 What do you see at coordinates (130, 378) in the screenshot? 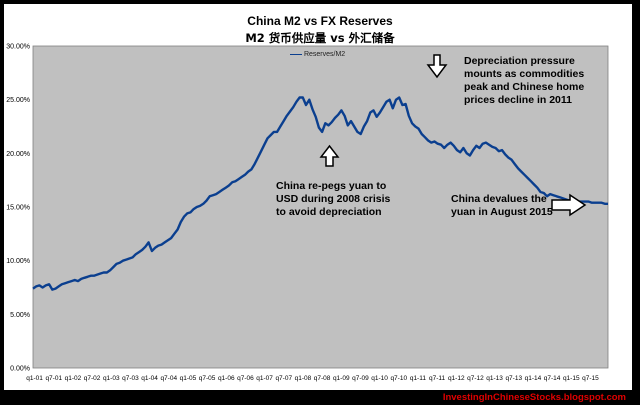
I see `x-tick-label: q7-03` at bounding box center [130, 378].